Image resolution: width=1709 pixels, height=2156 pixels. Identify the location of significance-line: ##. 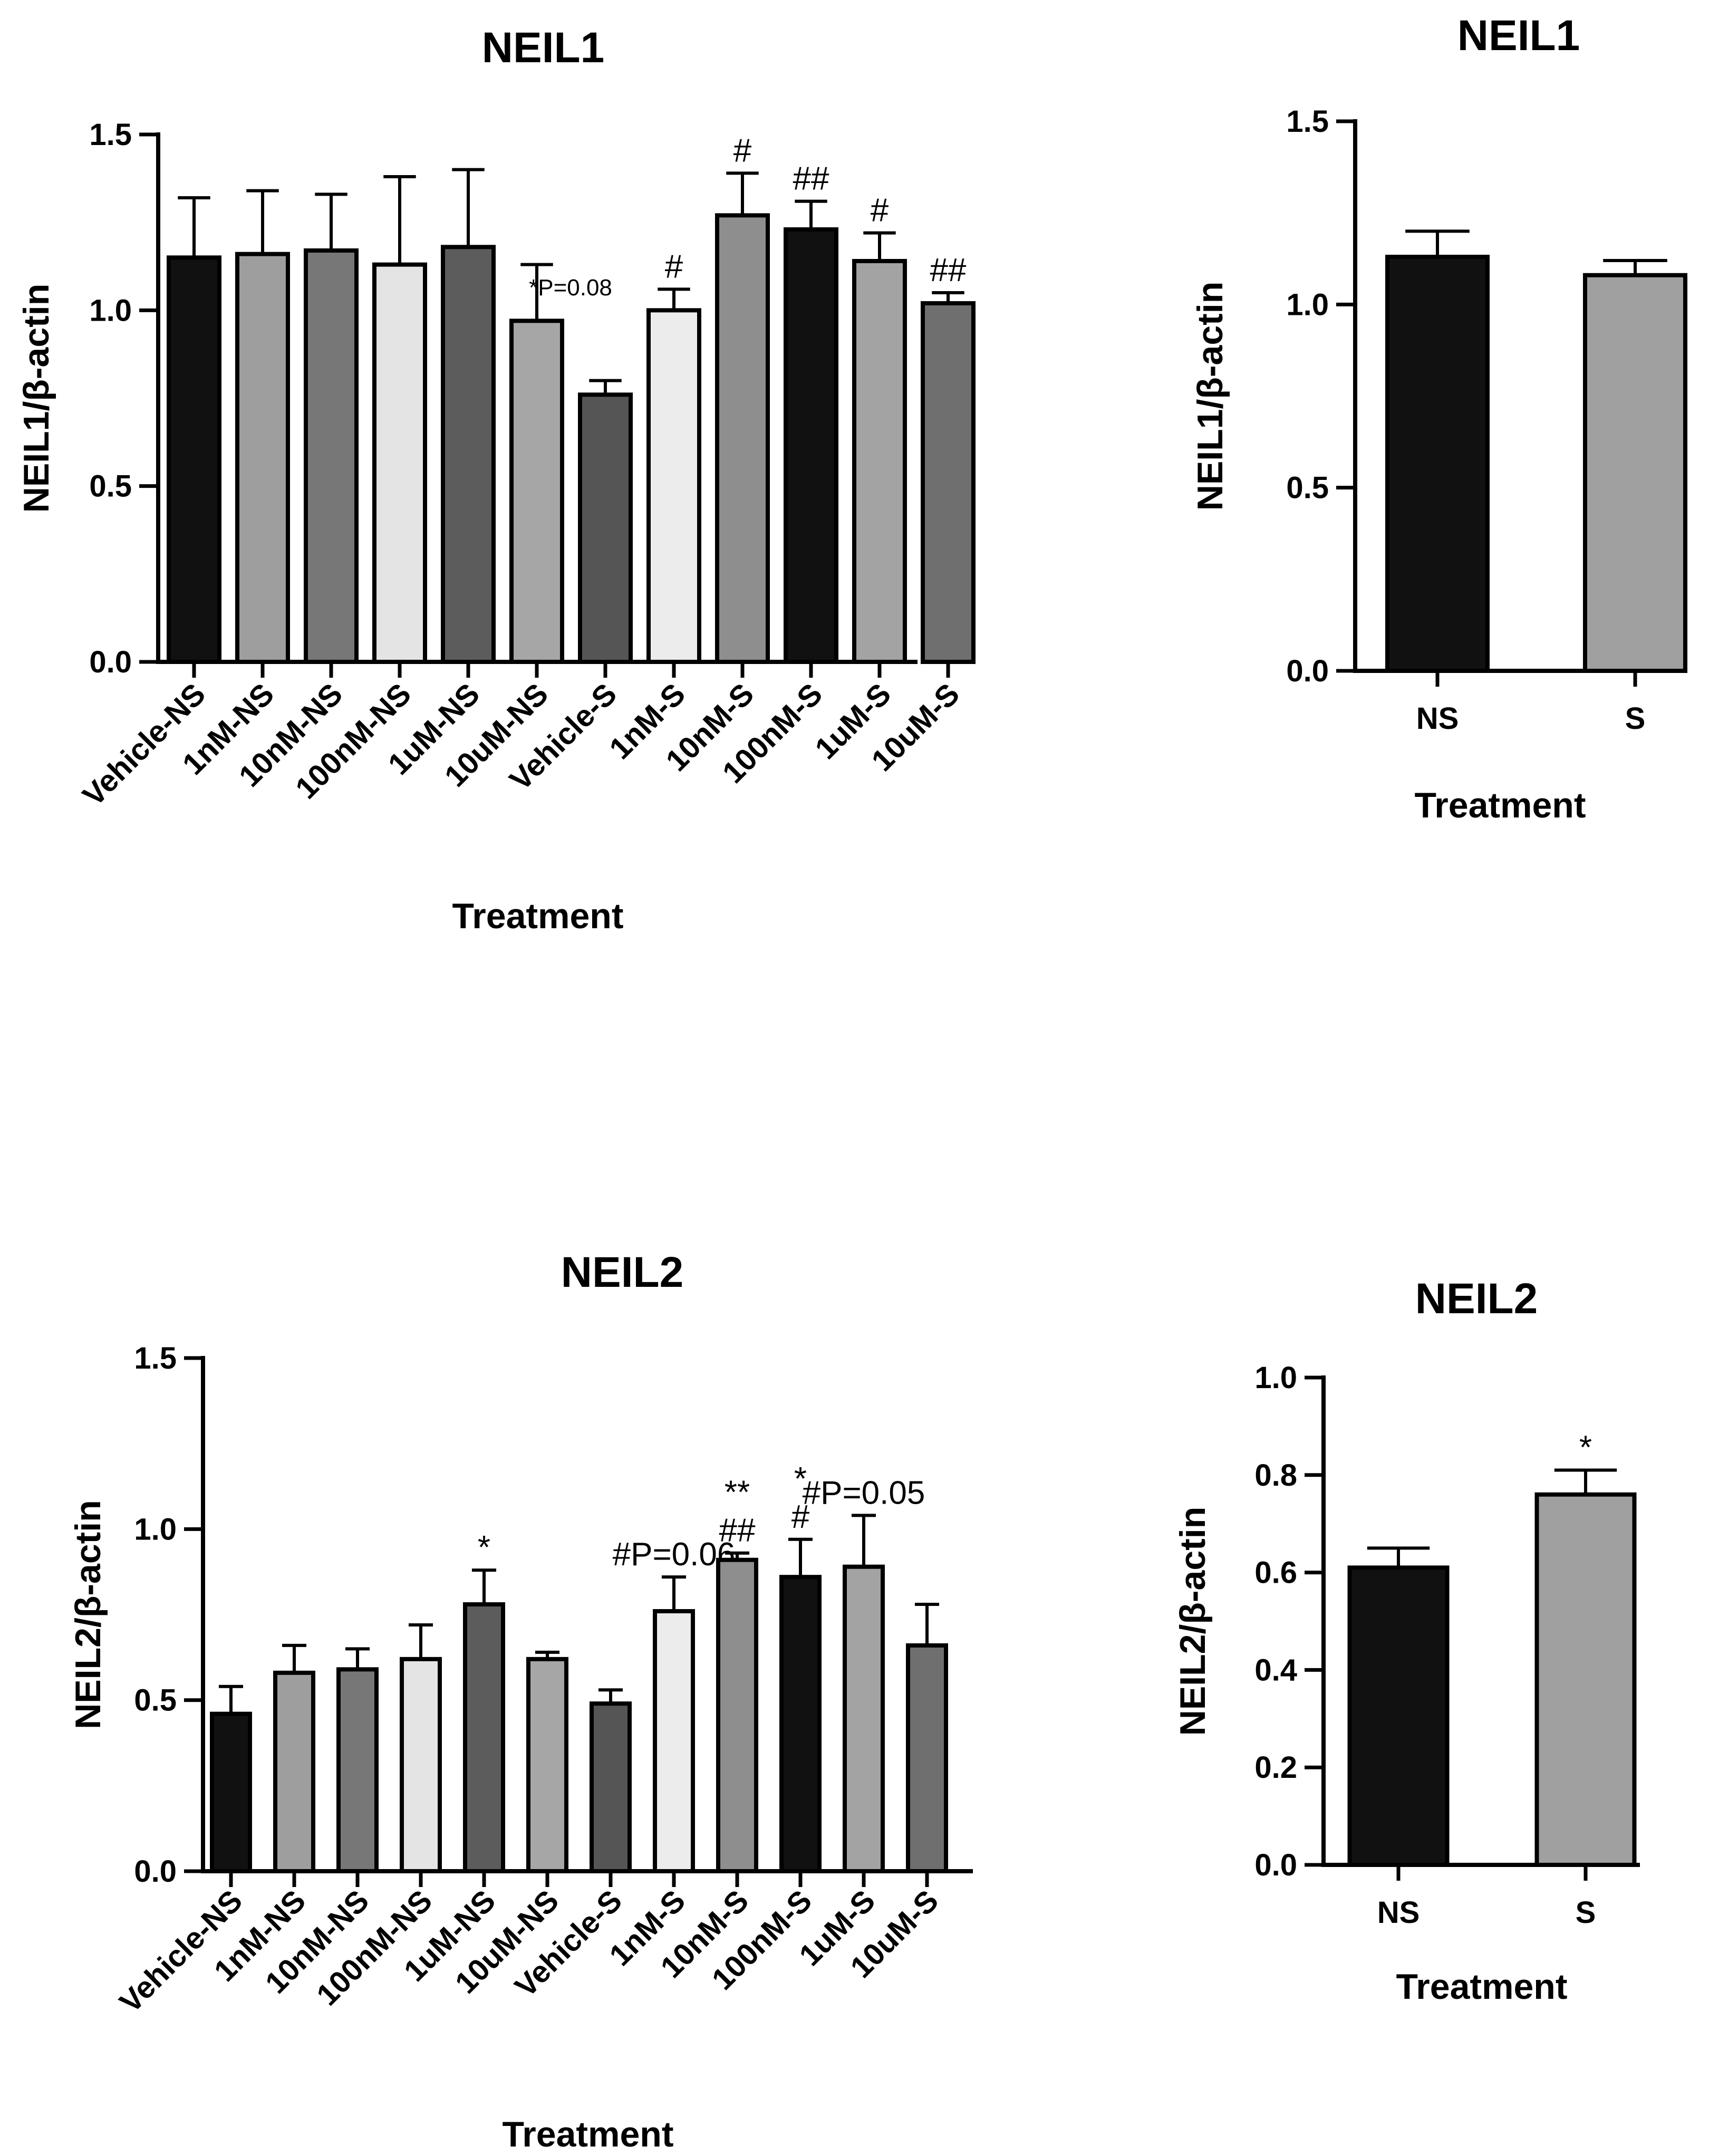
(737, 1531).